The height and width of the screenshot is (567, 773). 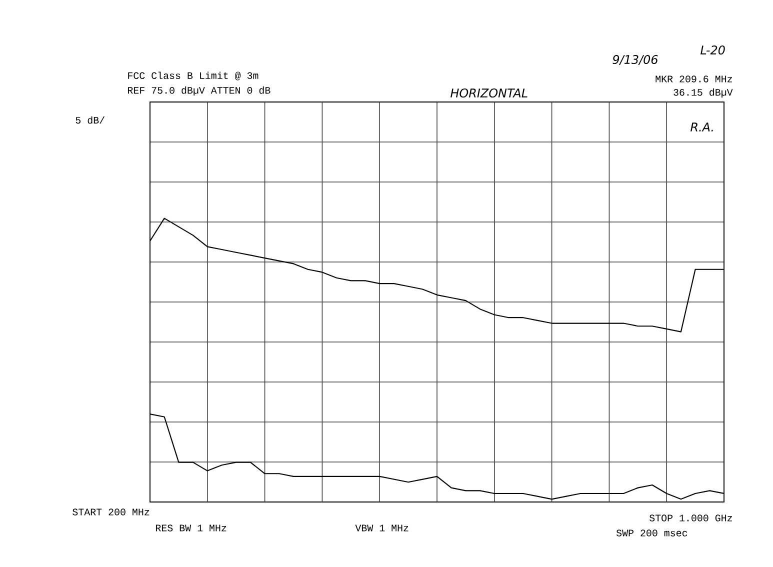 What do you see at coordinates (712, 50) in the screenshot?
I see `text: L-20` at bounding box center [712, 50].